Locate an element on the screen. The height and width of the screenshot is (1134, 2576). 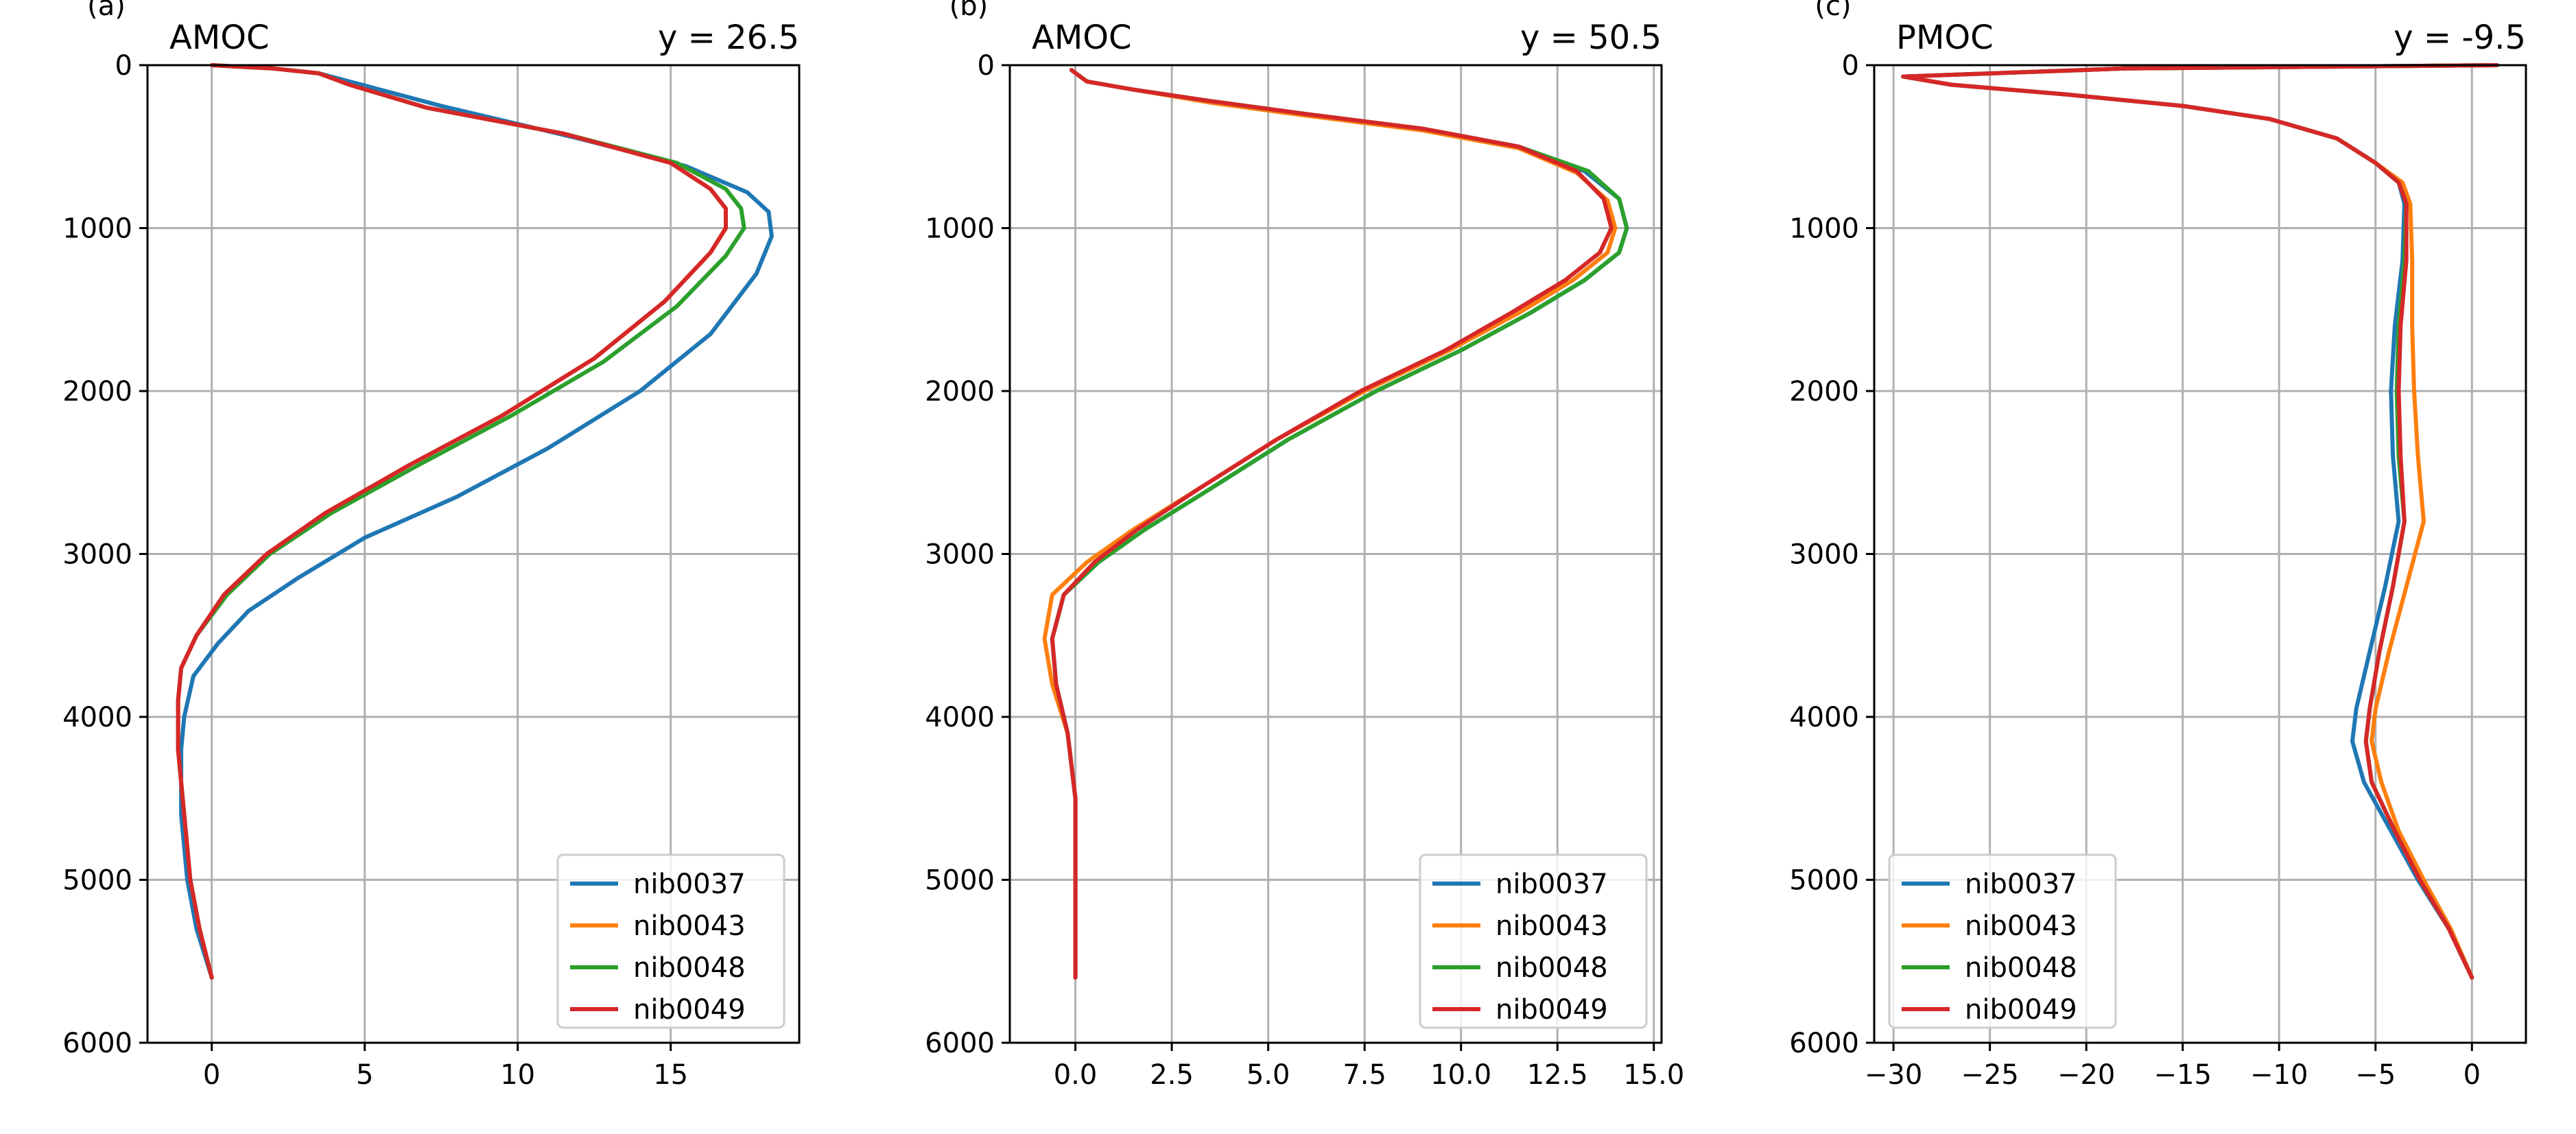
x-tick-label-b: 12.5 is located at coordinates (1557, 1075).